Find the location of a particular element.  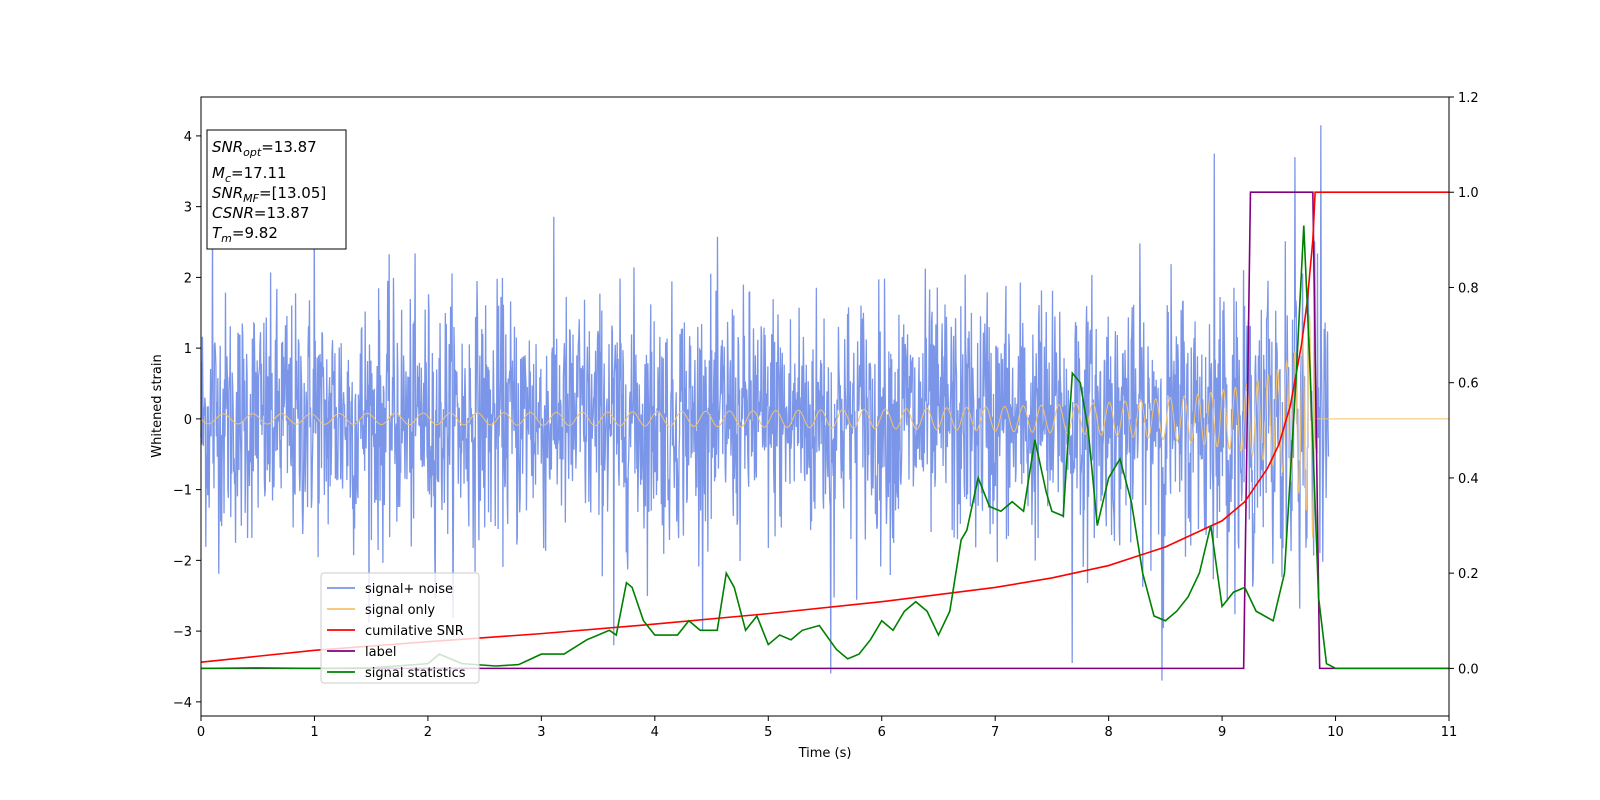

y-axis-left: −4 −3 −2 −1 0 1 2 3 4 is located at coordinates (187, 420).